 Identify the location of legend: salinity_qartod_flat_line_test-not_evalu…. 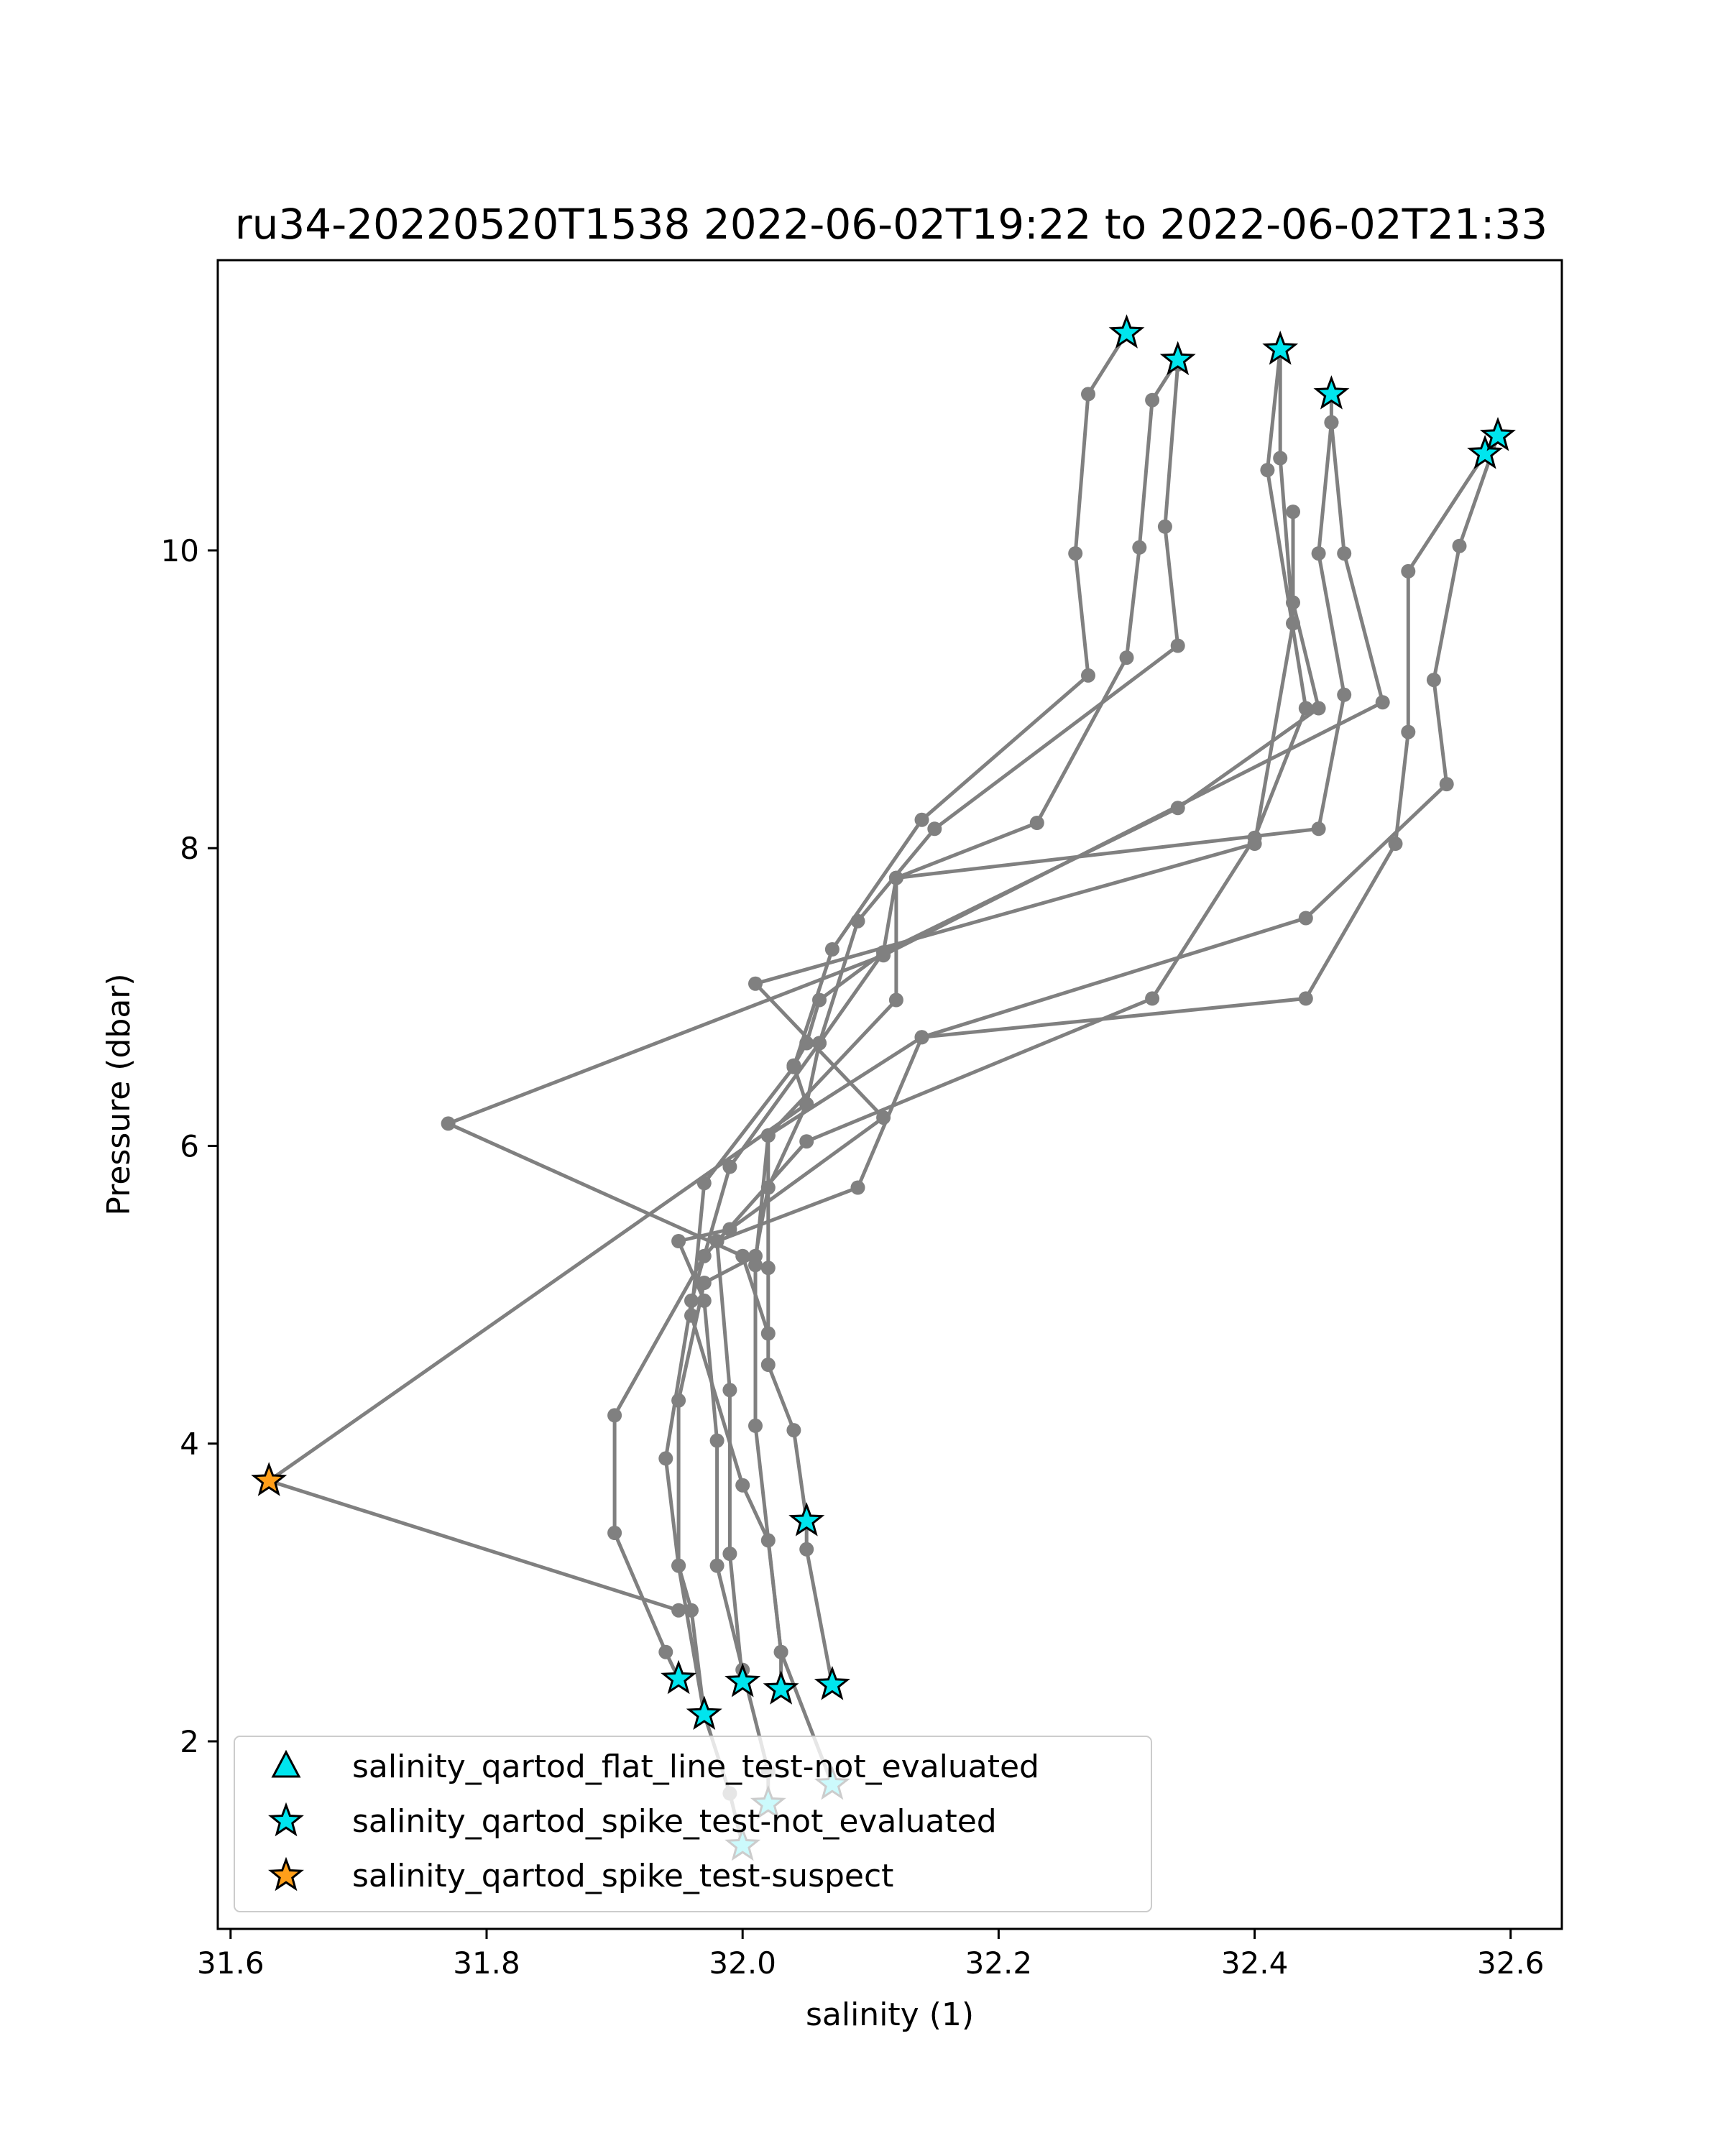
(693, 1824).